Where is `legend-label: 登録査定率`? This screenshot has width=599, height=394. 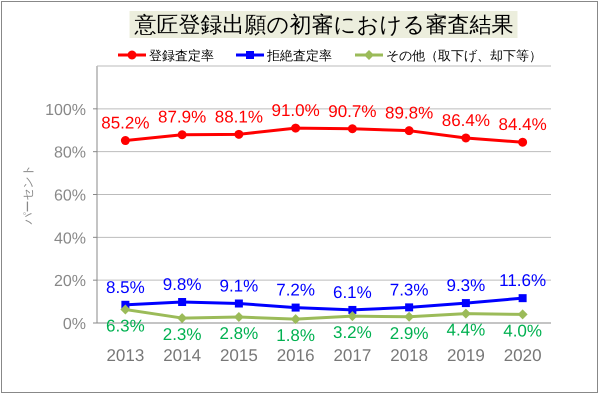 legend-label: 登録査定率 is located at coordinates (181, 55).